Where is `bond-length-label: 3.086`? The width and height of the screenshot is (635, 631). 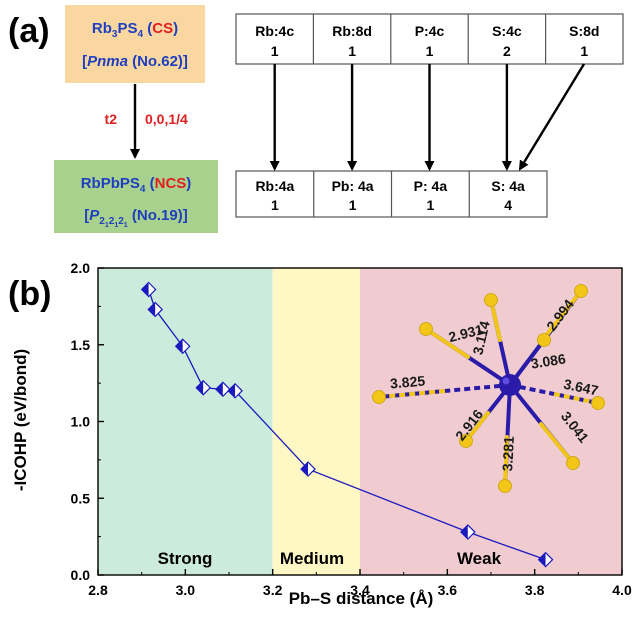 bond-length-label: 3.086 is located at coordinates (548, 360).